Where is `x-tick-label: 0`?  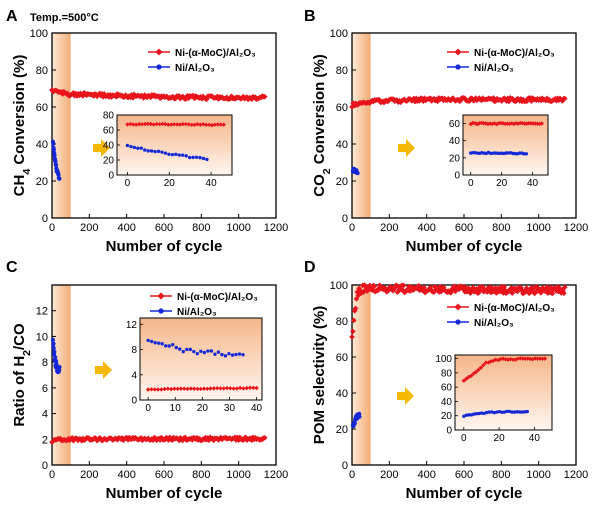 x-tick-label: 0 is located at coordinates (352, 475).